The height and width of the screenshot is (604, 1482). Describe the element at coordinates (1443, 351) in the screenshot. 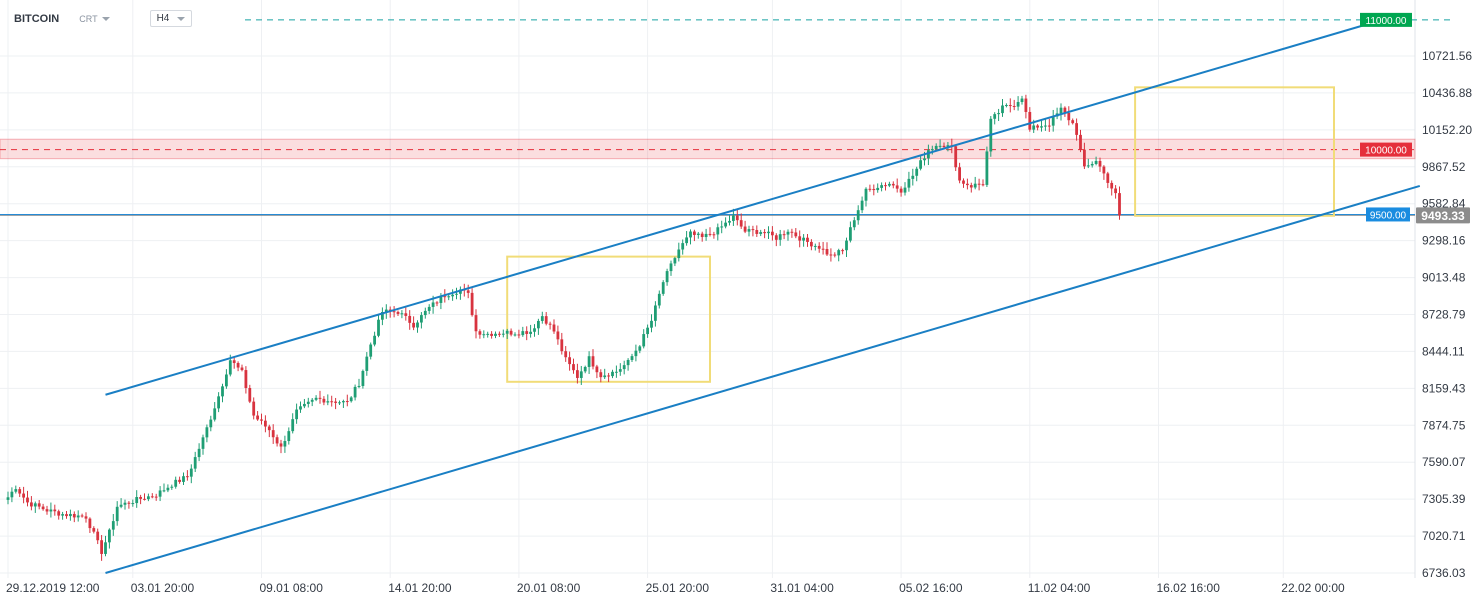

I see `price-tick-label: 8444.11` at that location.